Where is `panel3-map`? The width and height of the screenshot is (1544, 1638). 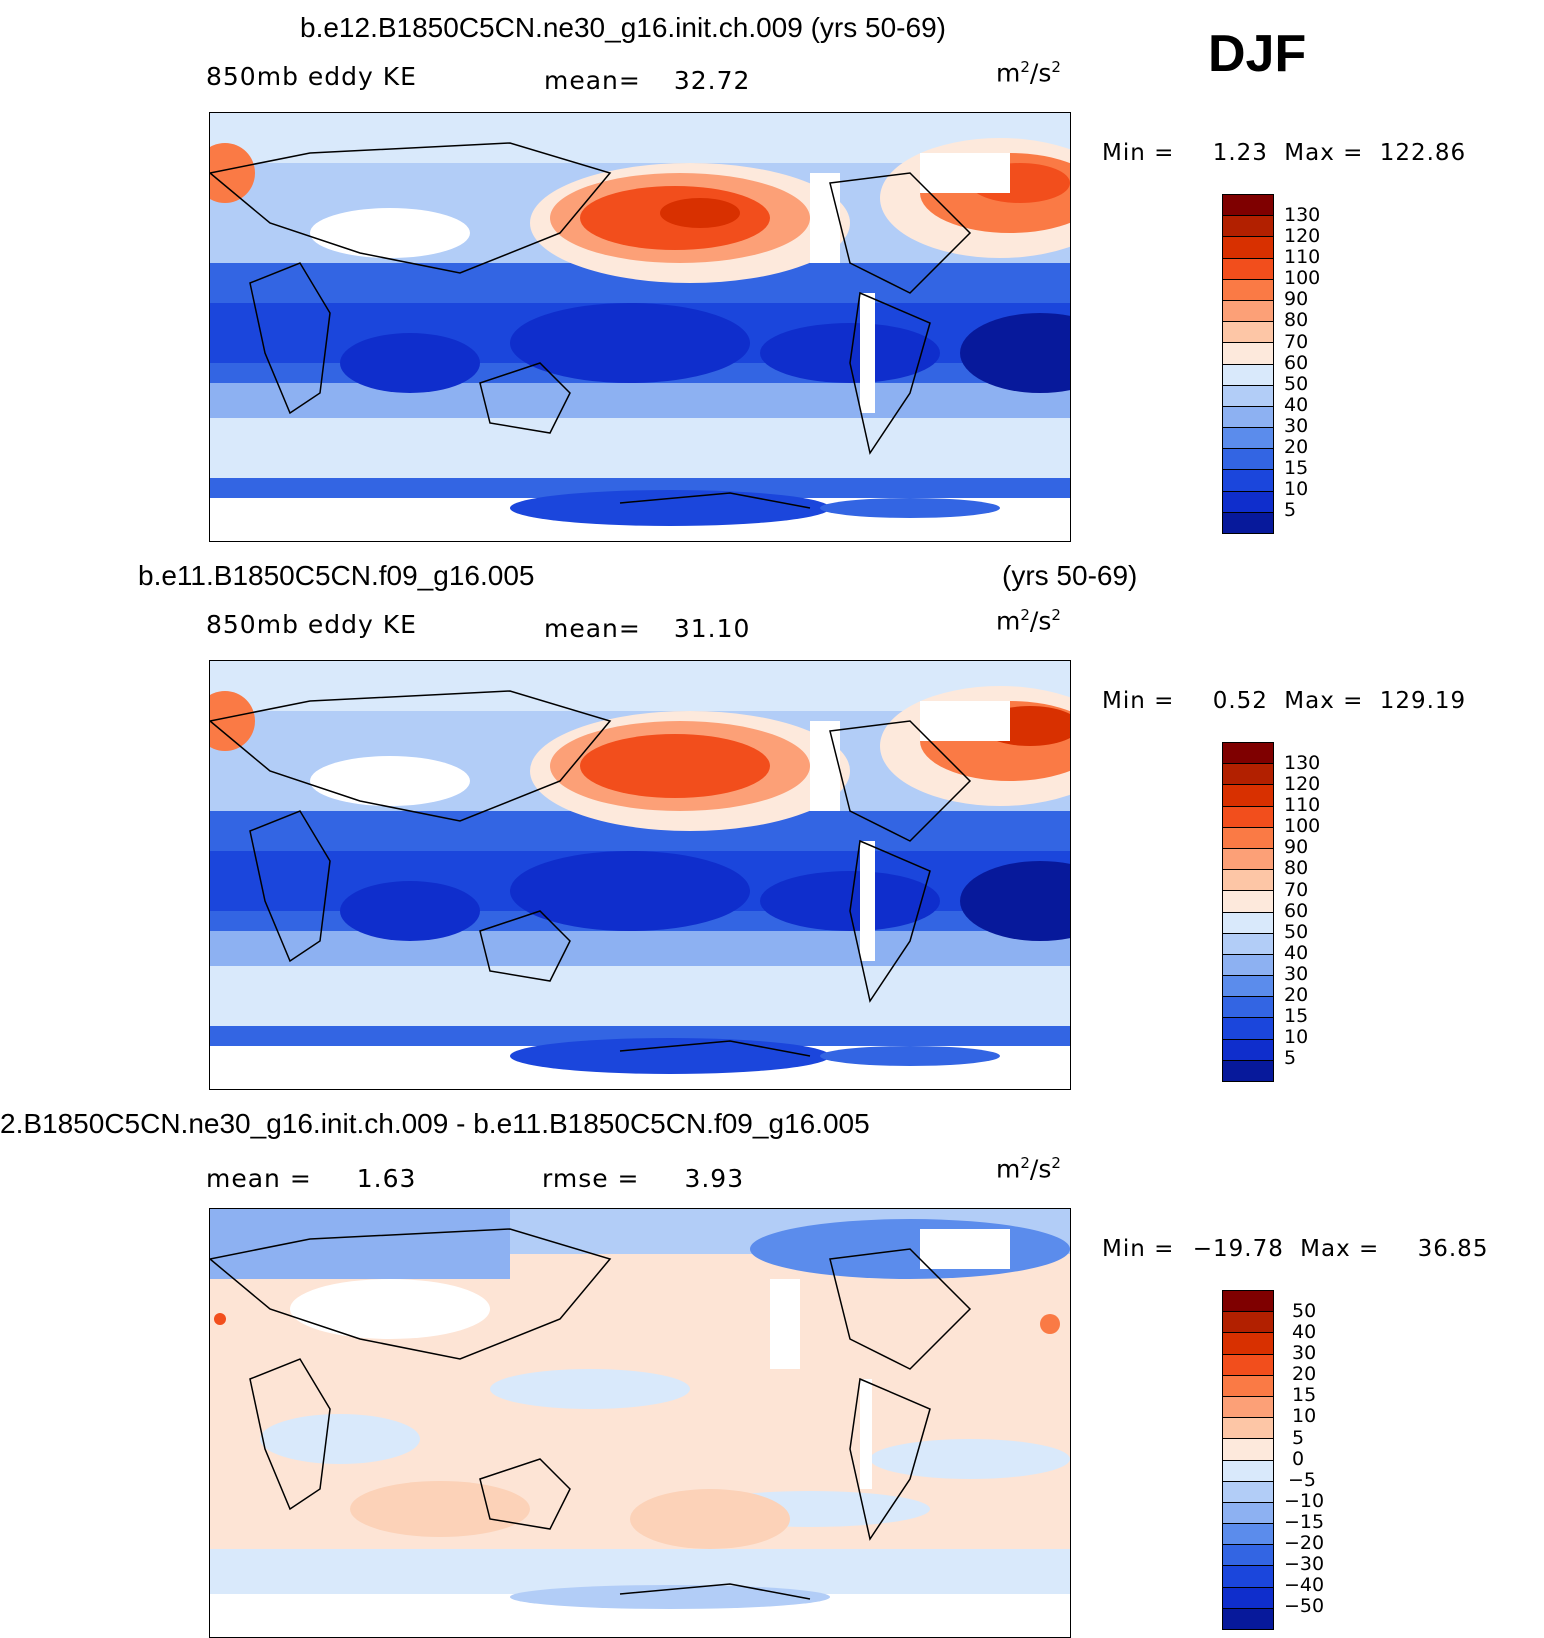
panel3-map is located at coordinates (640, 1423).